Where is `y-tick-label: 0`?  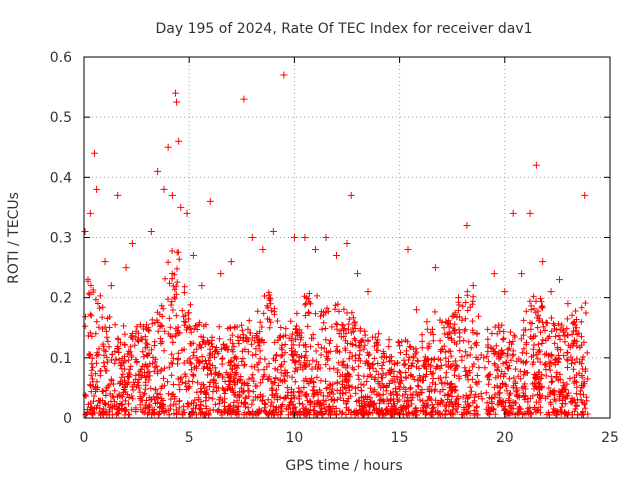 y-tick-label: 0 is located at coordinates (67, 419).